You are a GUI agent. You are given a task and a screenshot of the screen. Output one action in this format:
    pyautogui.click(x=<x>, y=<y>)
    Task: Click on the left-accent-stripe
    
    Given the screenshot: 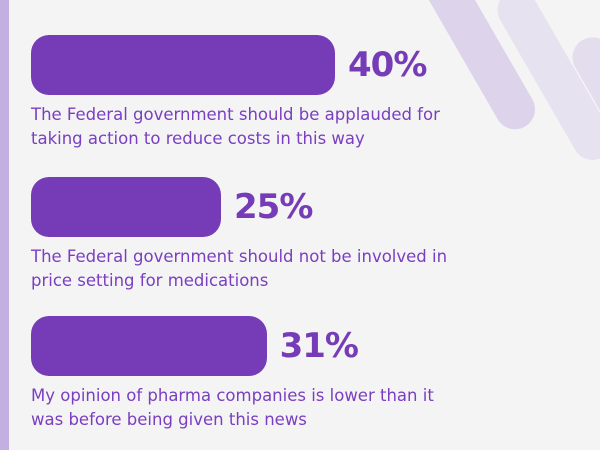 What is the action you would take?
    pyautogui.click(x=4, y=225)
    